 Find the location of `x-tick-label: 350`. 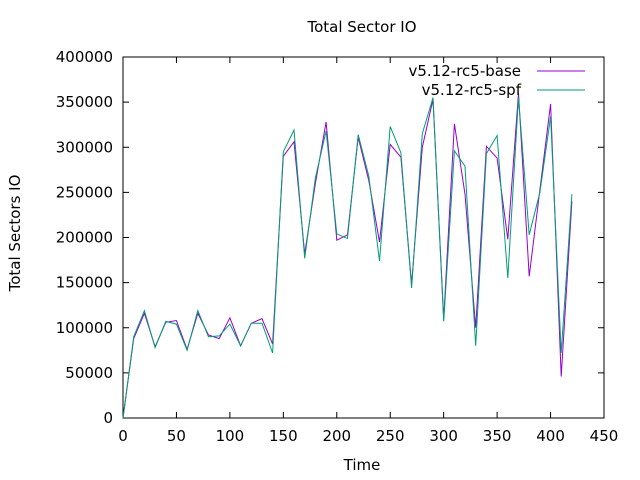

x-tick-label: 350 is located at coordinates (497, 436).